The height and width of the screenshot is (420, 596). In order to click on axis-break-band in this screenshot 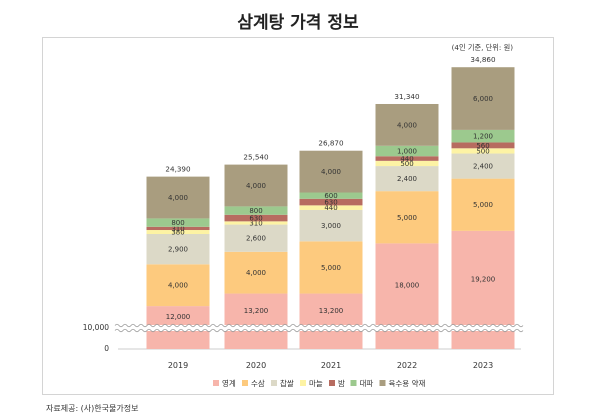, I will do `click(318, 328)`.